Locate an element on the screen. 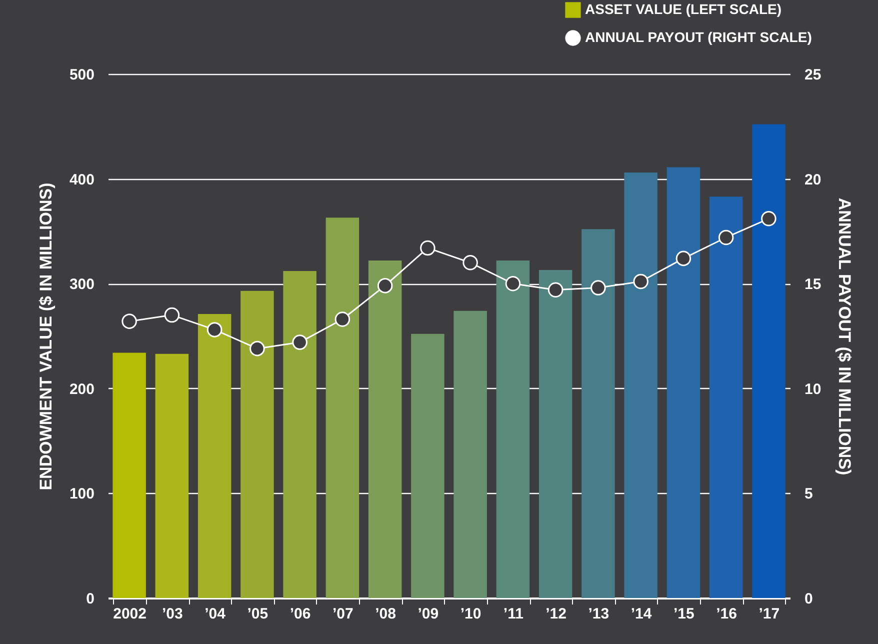 Image resolution: width=878 pixels, height=644 pixels. y-tick-label: 100 is located at coordinates (81, 494).